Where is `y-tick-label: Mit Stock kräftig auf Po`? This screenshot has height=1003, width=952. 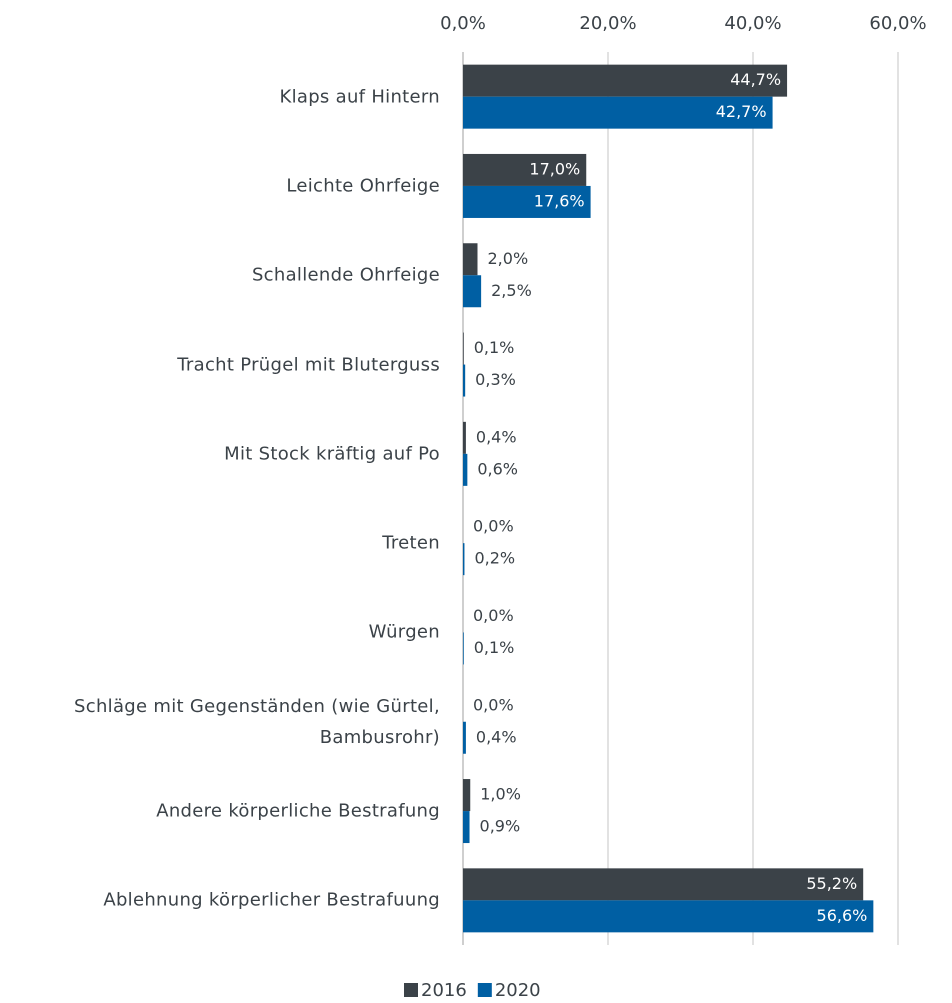
y-tick-label: Mit Stock kräftig auf Po is located at coordinates (332, 454).